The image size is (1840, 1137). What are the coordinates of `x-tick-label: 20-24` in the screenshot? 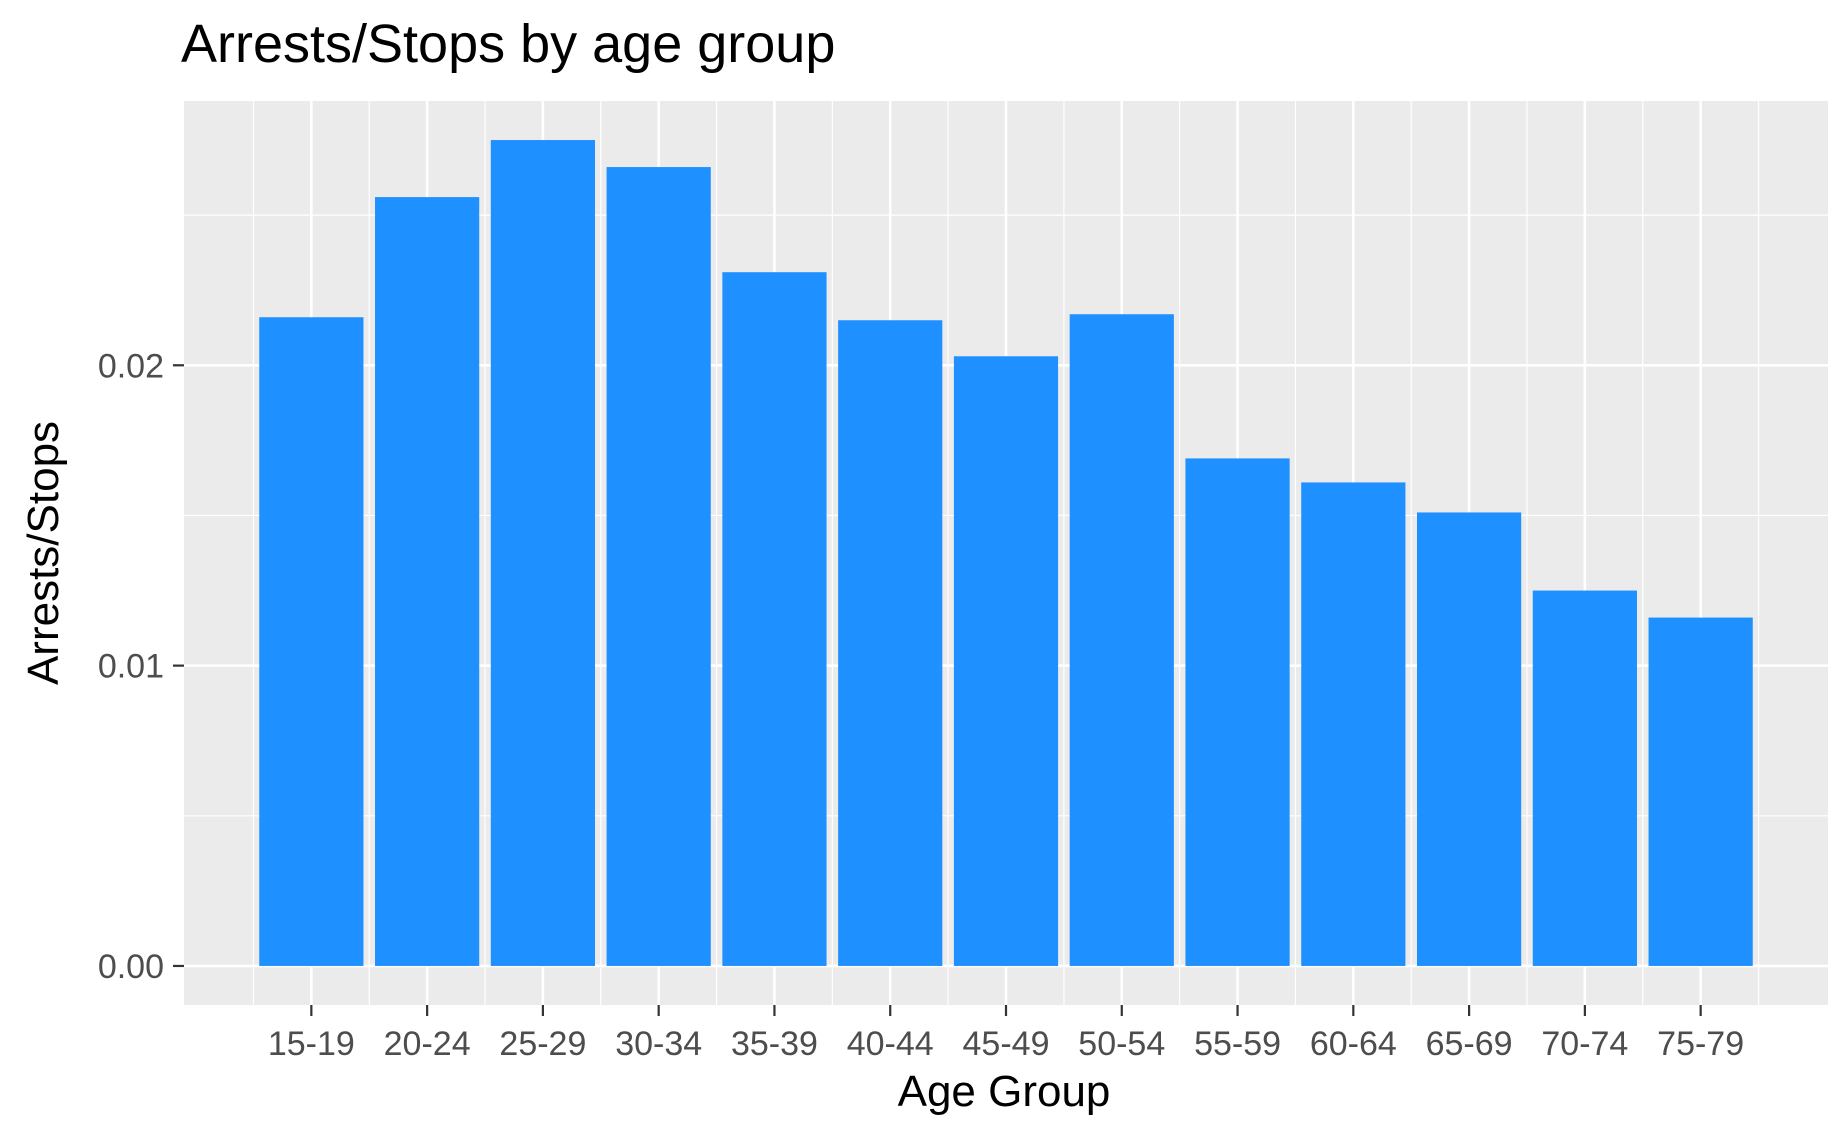 It's located at (427, 1044).